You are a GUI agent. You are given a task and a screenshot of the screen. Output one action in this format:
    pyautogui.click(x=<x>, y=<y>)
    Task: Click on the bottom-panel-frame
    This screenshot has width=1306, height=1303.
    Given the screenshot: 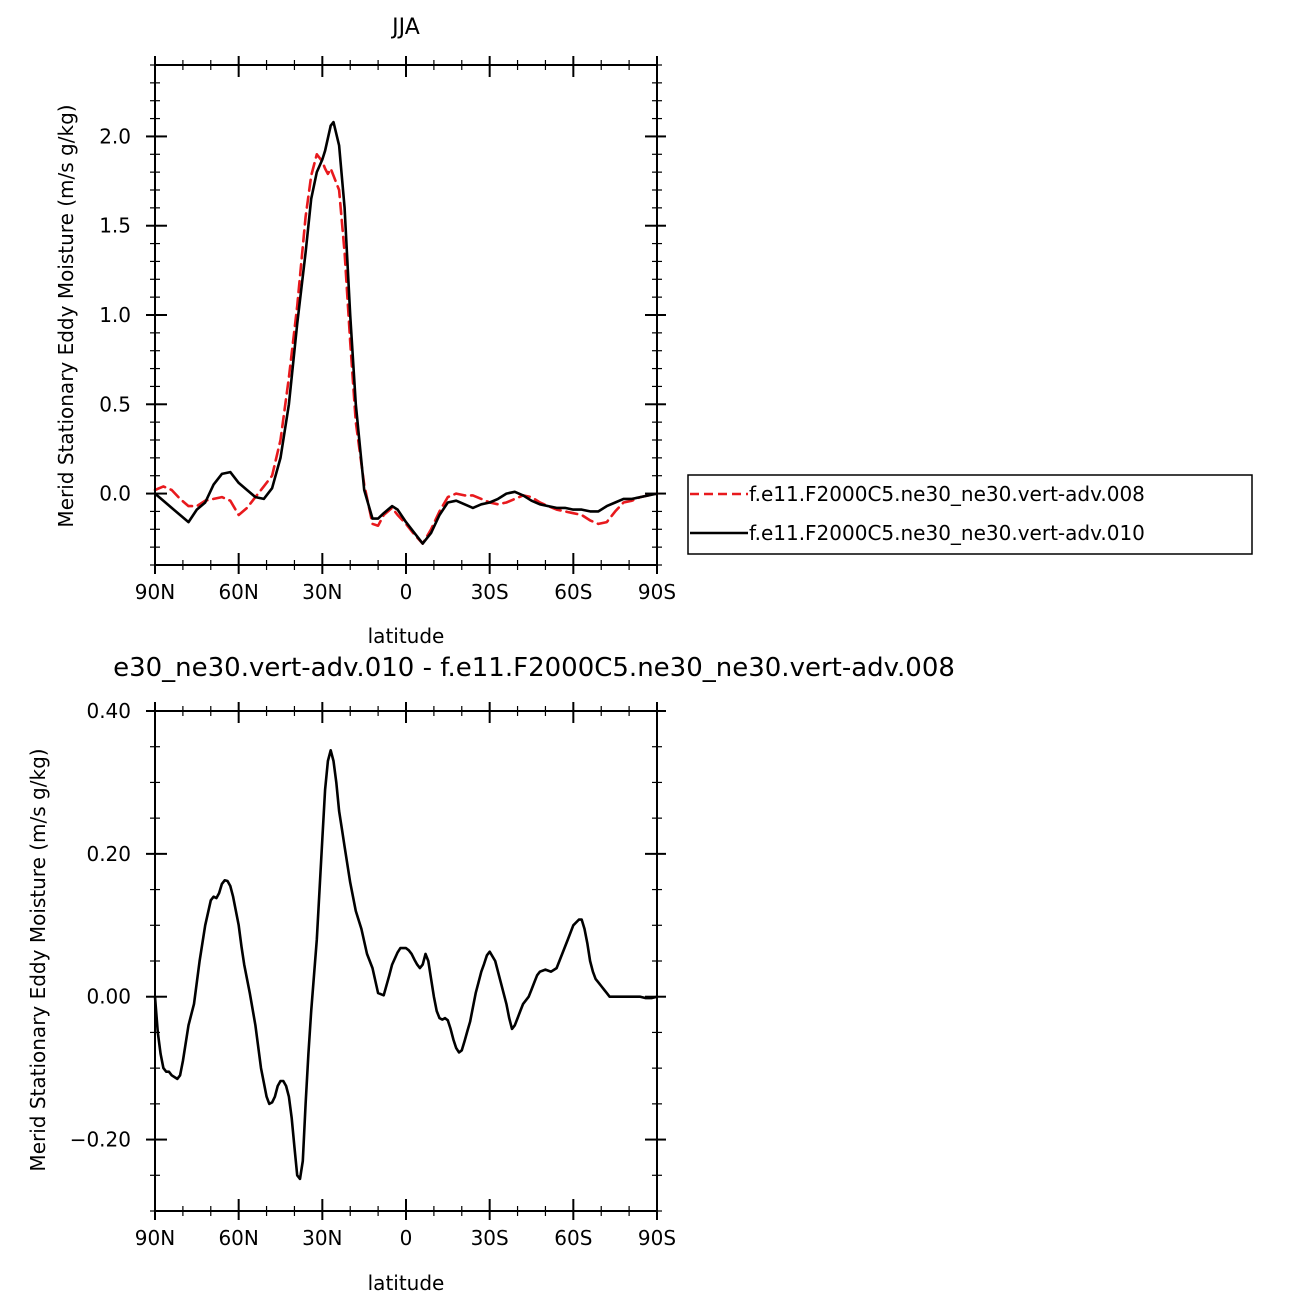 What is the action you would take?
    pyautogui.click(x=406, y=961)
    